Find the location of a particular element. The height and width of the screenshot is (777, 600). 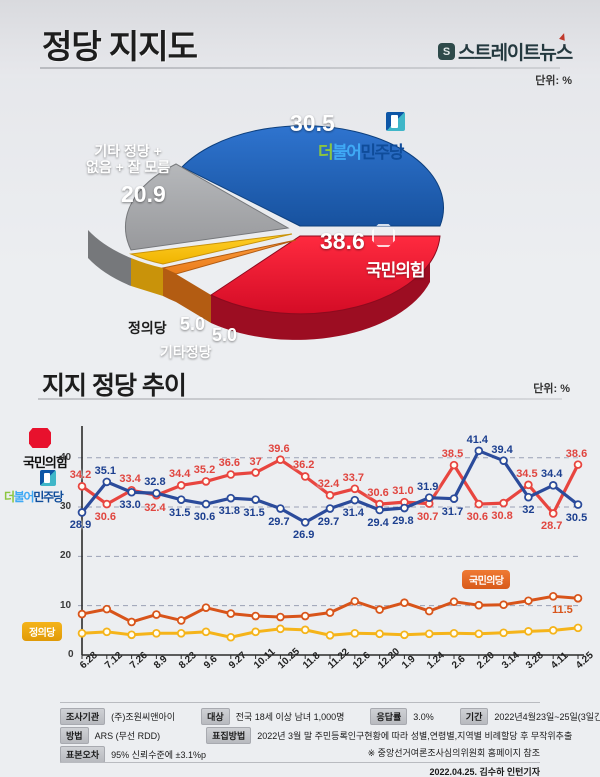

data-point-label: 38.5 is located at coordinates (452, 454).